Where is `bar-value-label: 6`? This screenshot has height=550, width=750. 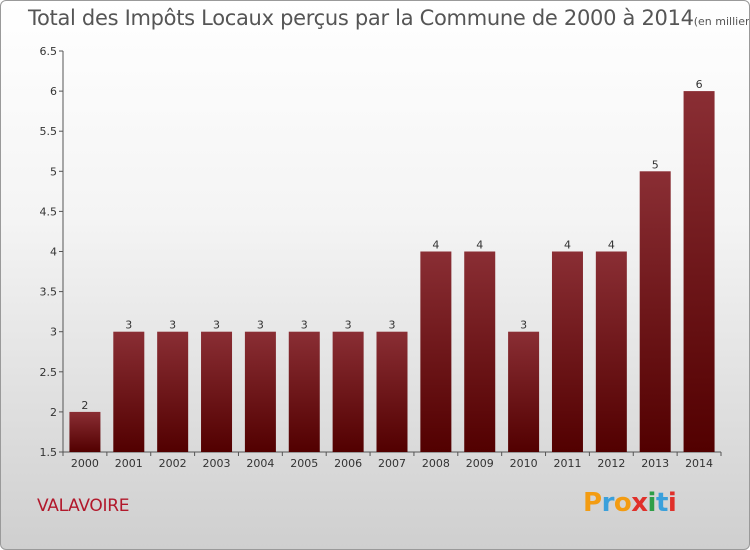 bar-value-label: 6 is located at coordinates (699, 84).